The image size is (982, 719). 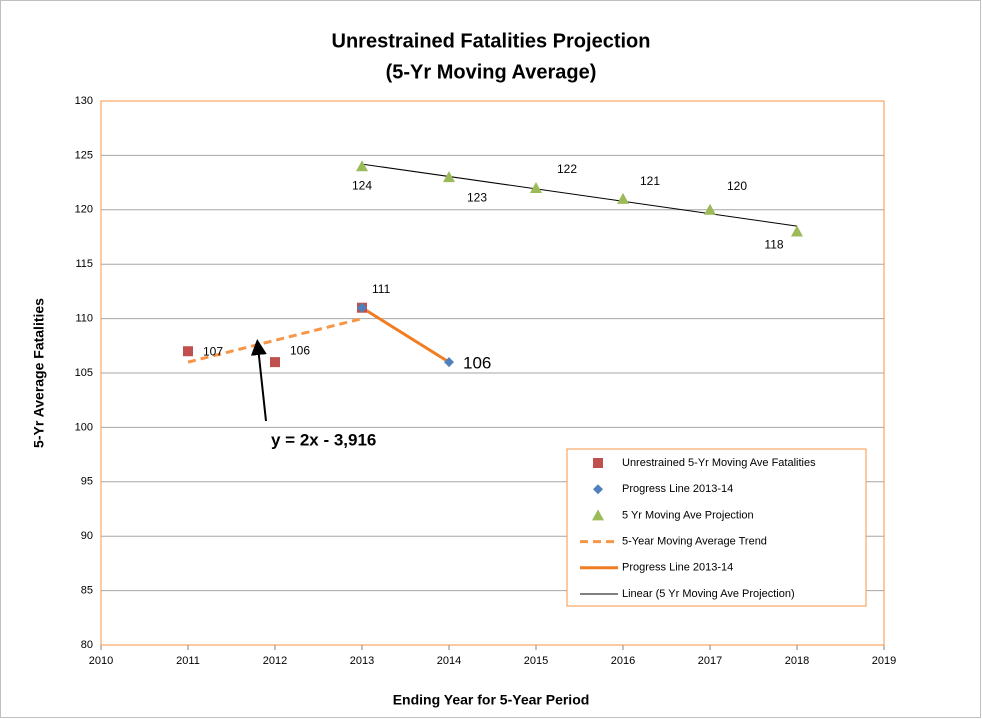 What do you see at coordinates (710, 661) in the screenshot?
I see `x-tick-label: 2017` at bounding box center [710, 661].